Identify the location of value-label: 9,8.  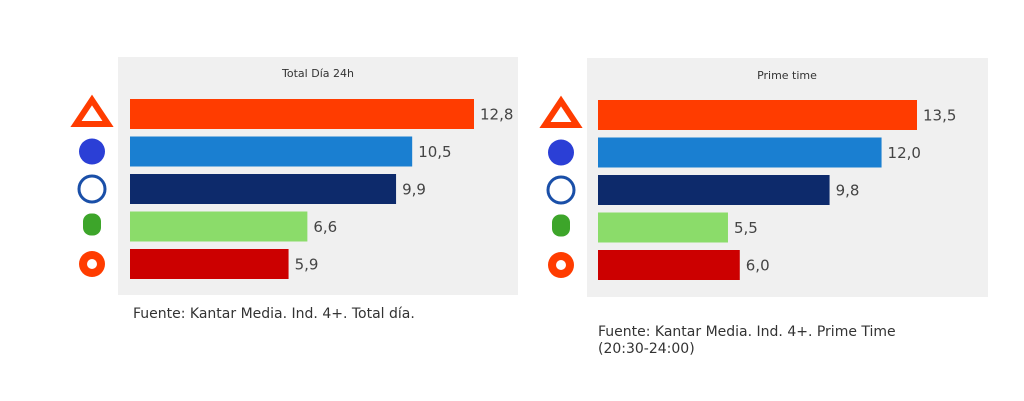
(848, 191).